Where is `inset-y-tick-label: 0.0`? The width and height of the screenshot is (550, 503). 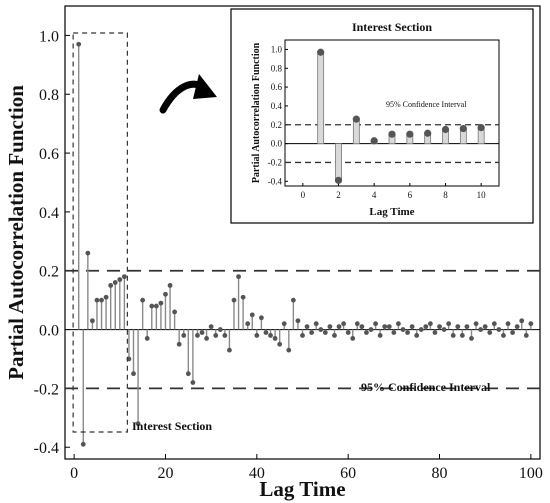
inset-y-tick-label: 0.0 is located at coordinates (277, 144).